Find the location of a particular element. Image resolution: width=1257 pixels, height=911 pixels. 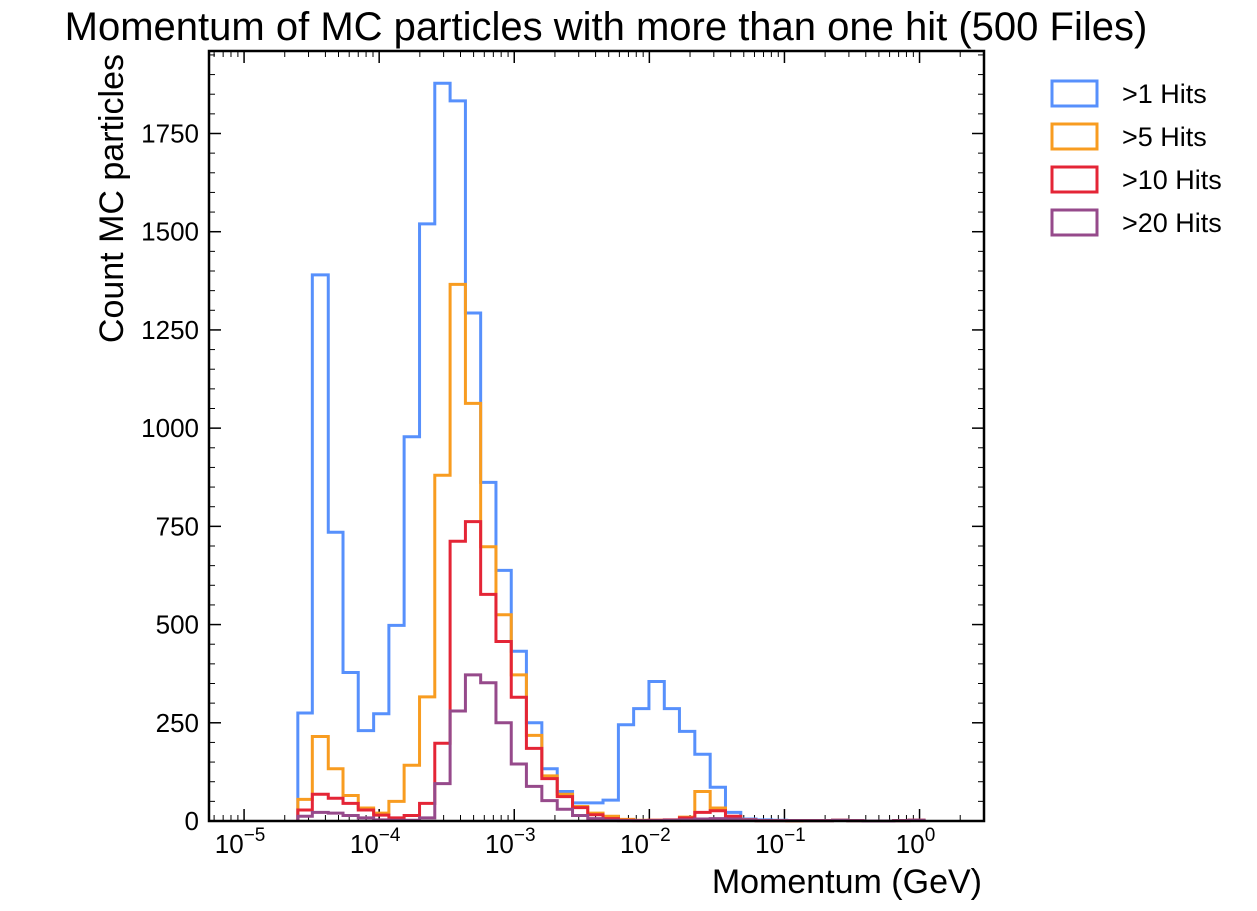

legend-label-4: >20 Hits is located at coordinates (1172, 223).